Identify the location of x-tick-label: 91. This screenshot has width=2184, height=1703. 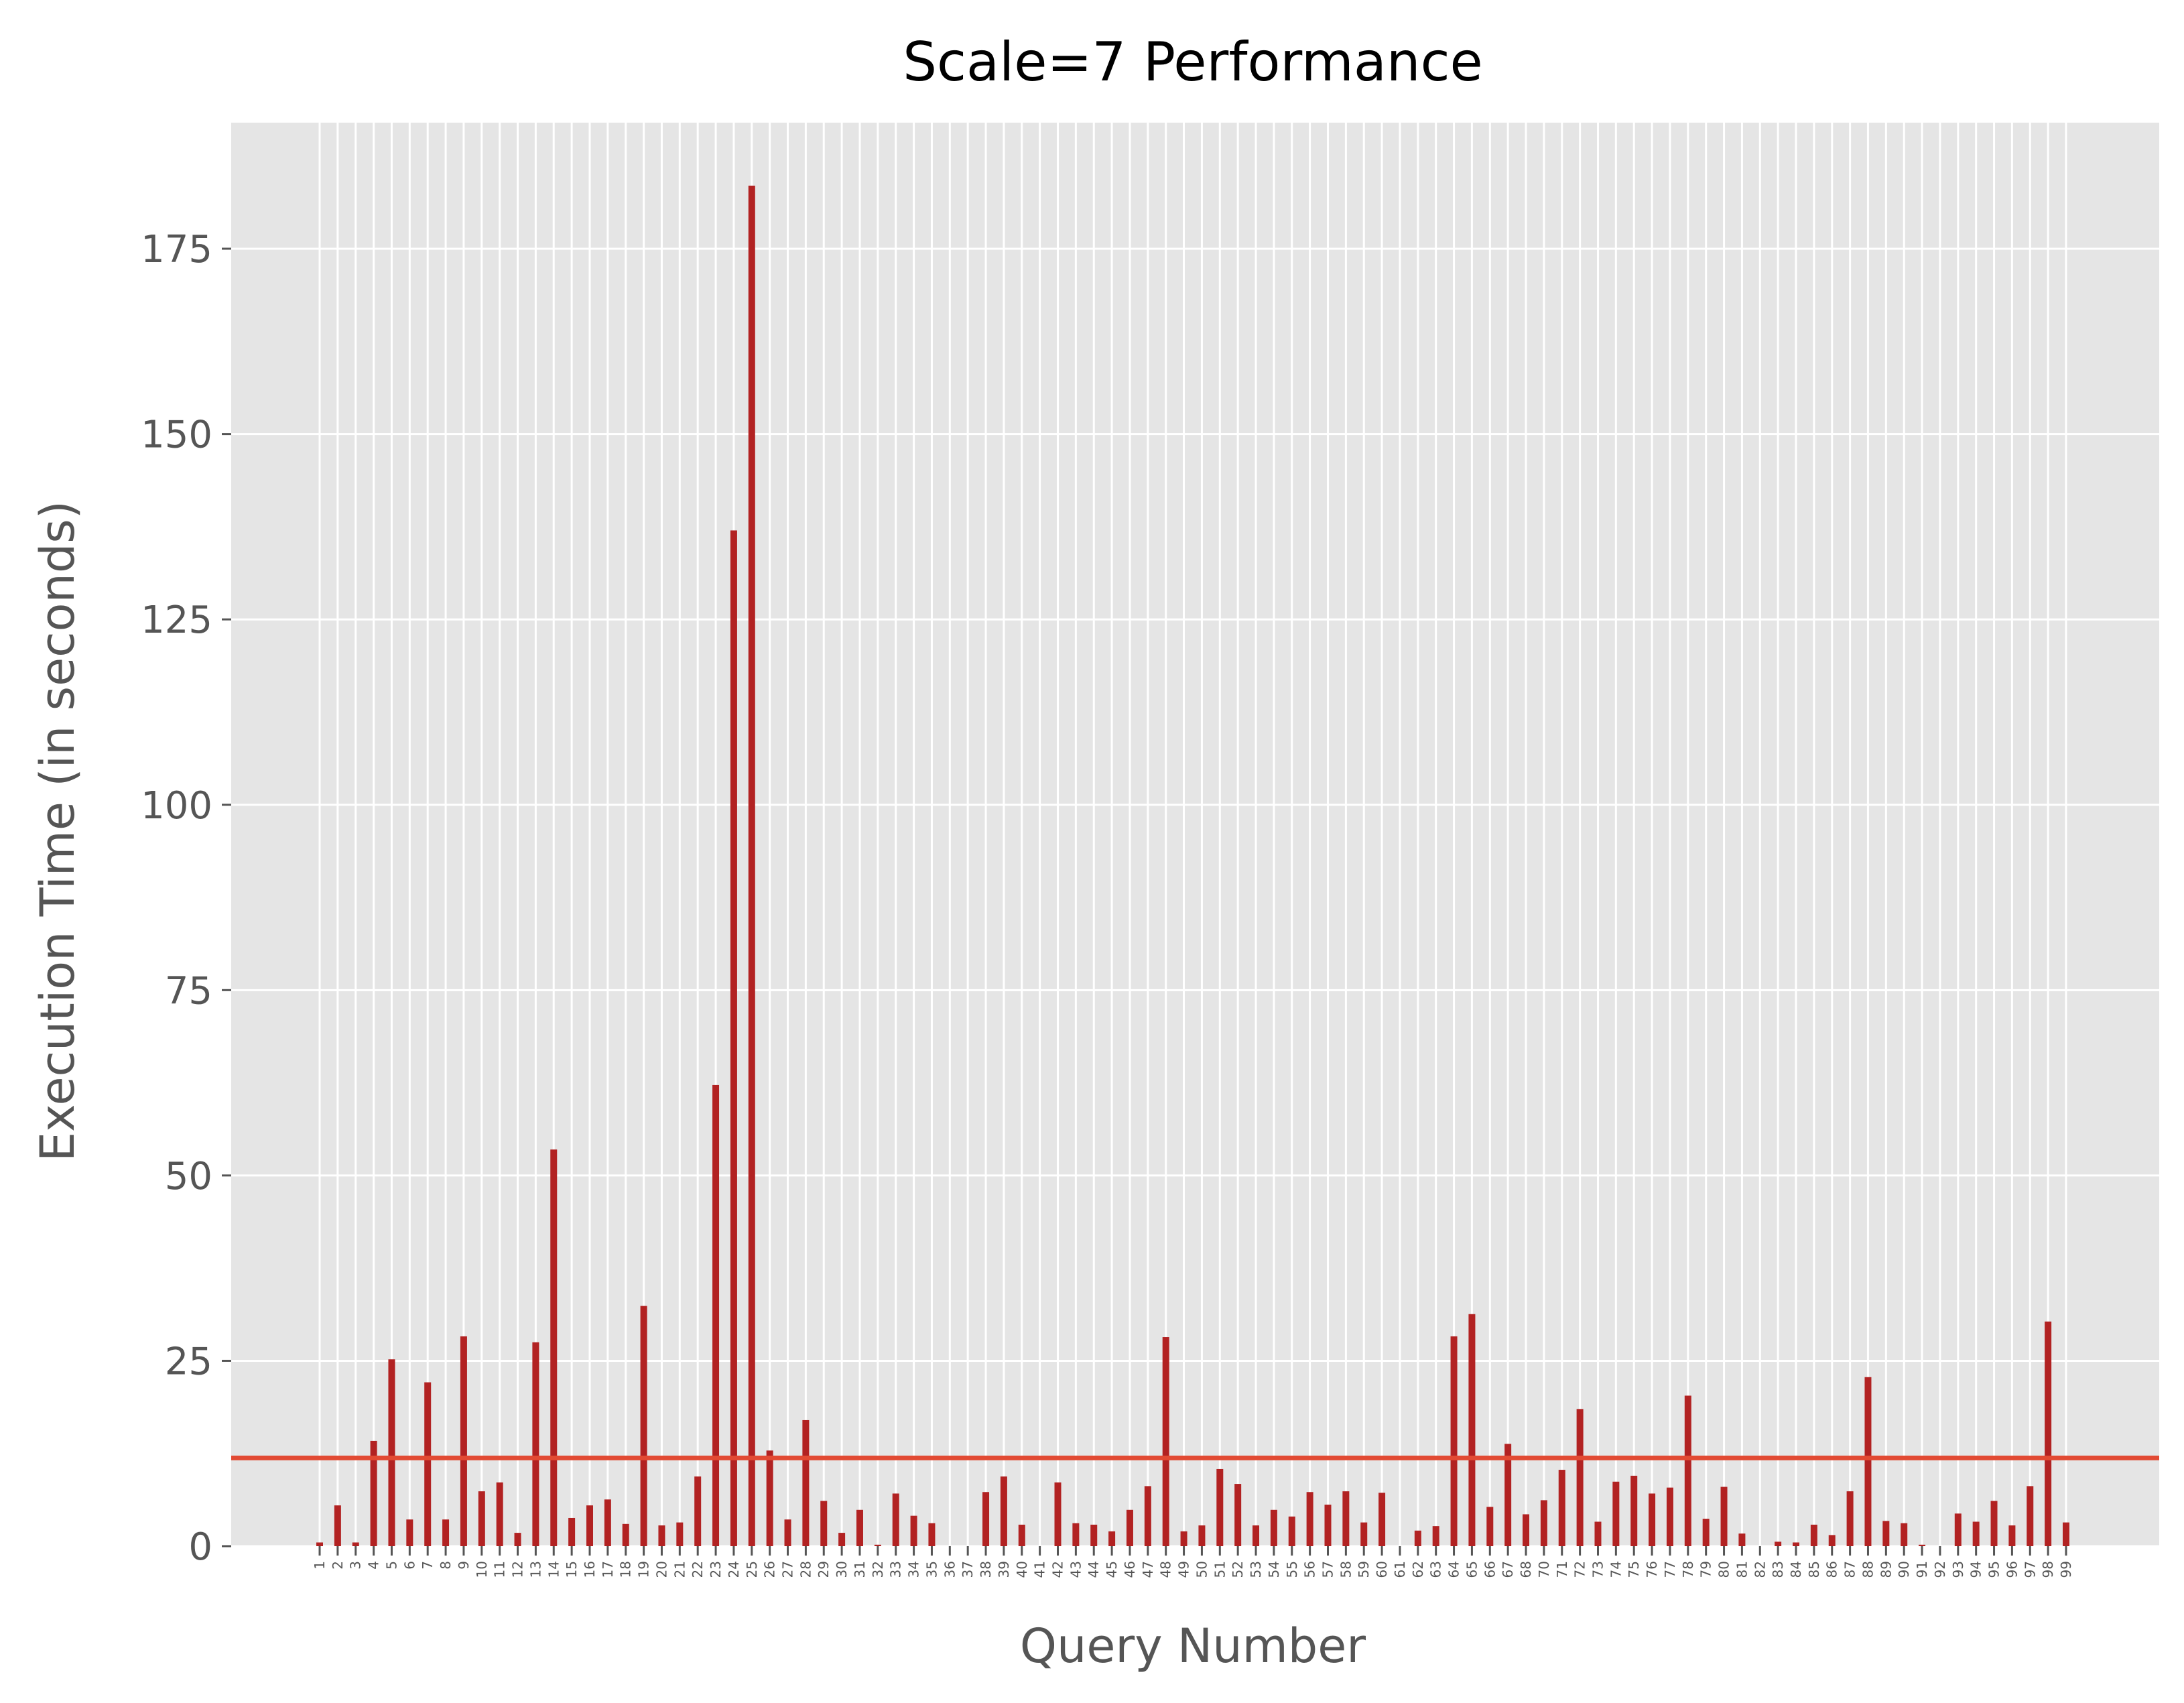
(1922, 1569).